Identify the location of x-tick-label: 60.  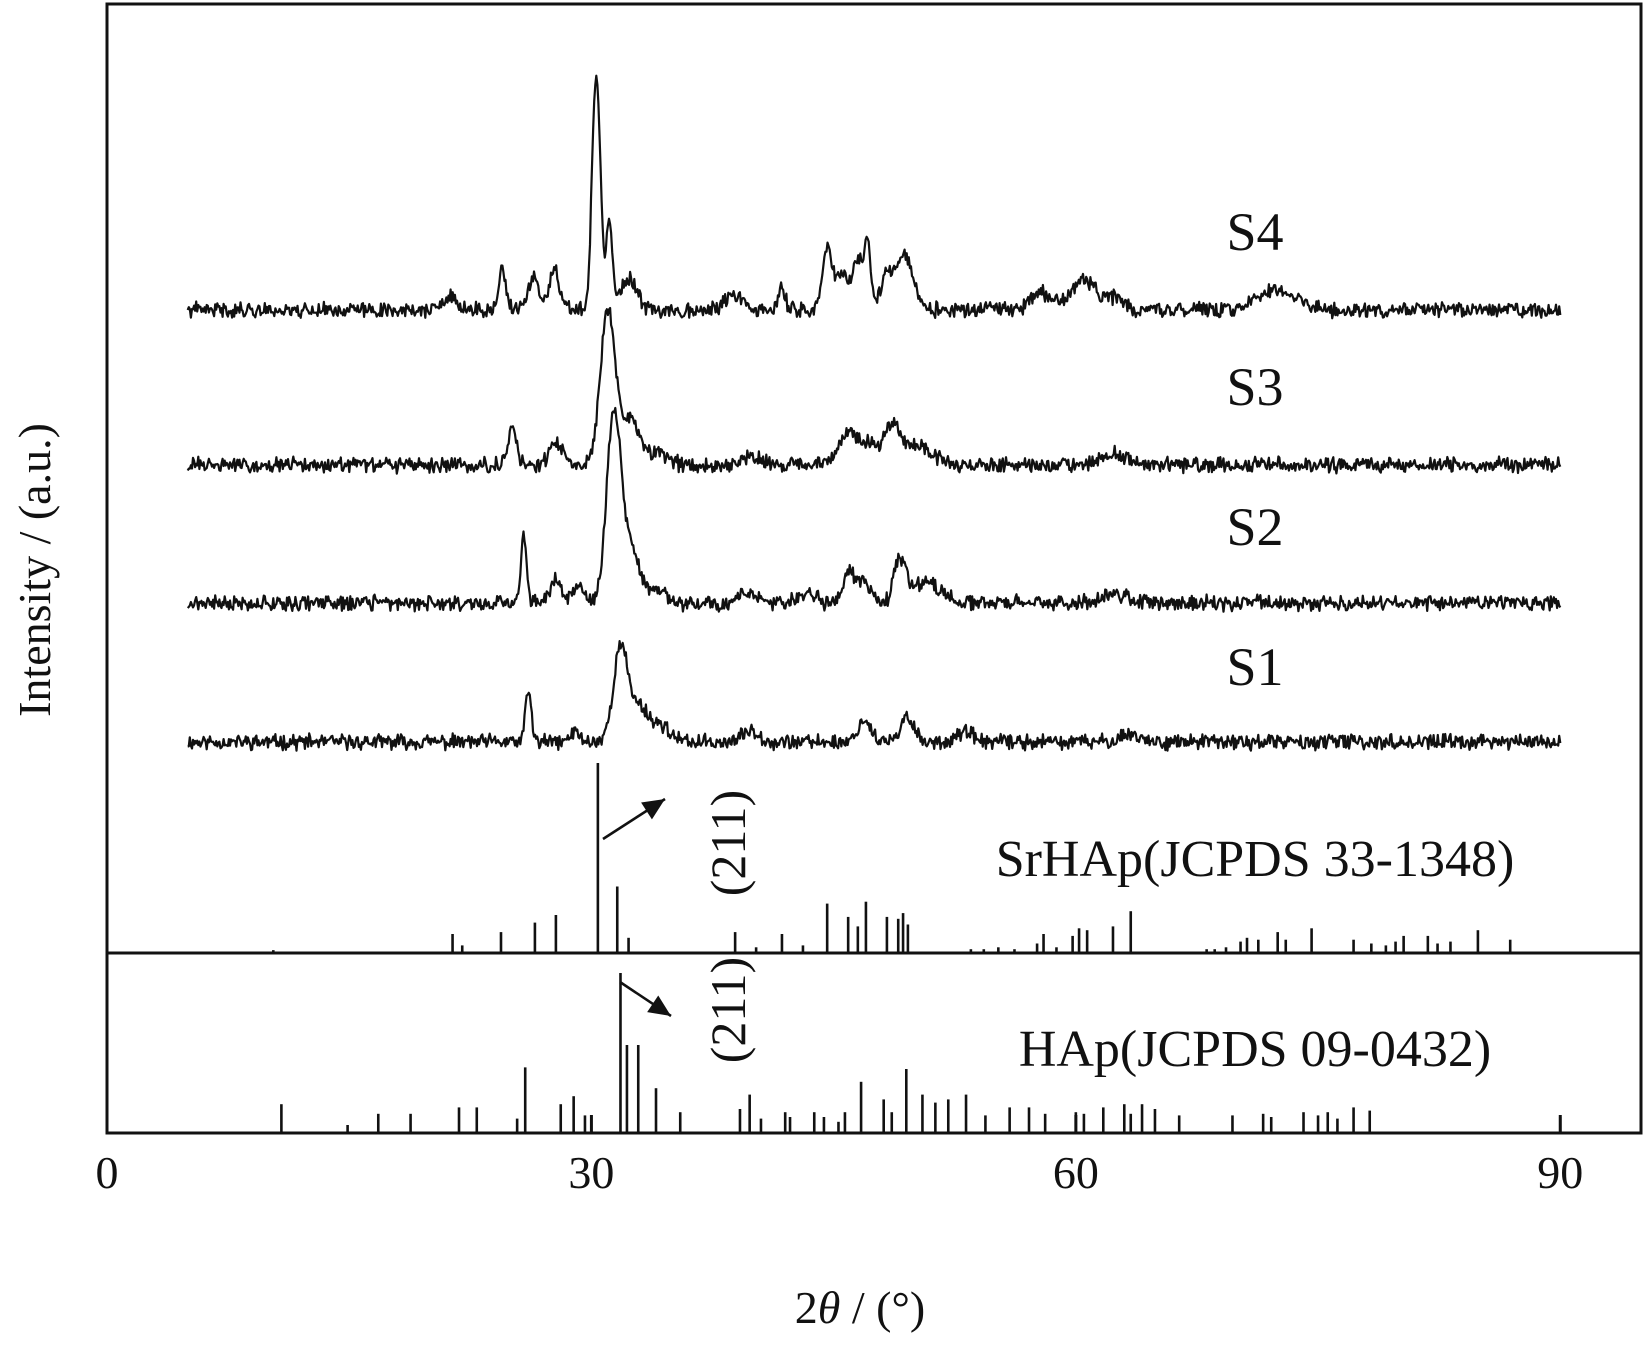
(1076, 1172).